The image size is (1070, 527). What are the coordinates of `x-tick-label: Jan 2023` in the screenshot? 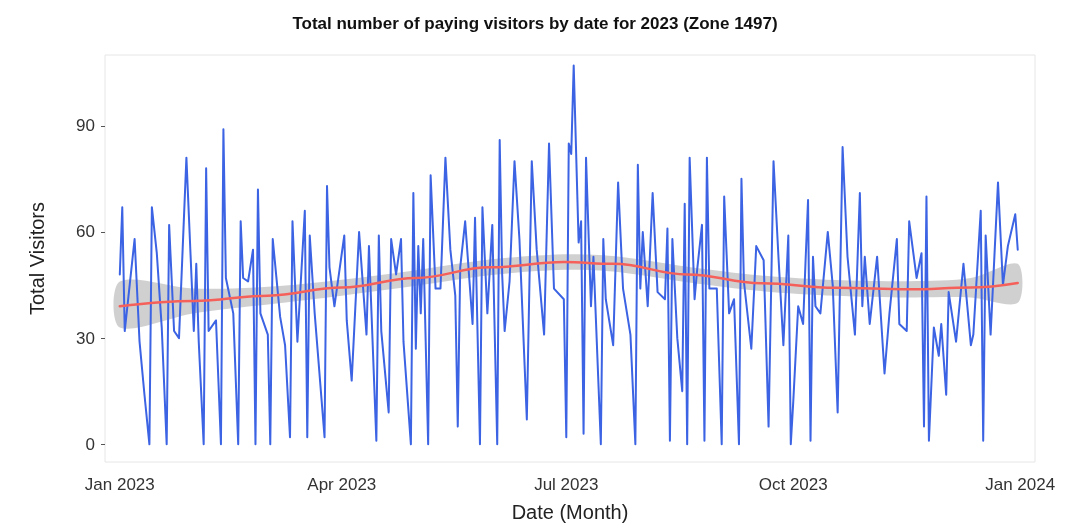 It's located at (119, 484).